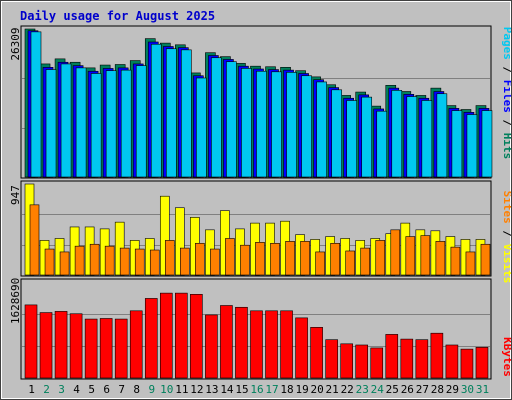 The height and width of the screenshot is (400, 512). What do you see at coordinates (151, 389) in the screenshot?
I see `day-label-9: 9` at bounding box center [151, 389].